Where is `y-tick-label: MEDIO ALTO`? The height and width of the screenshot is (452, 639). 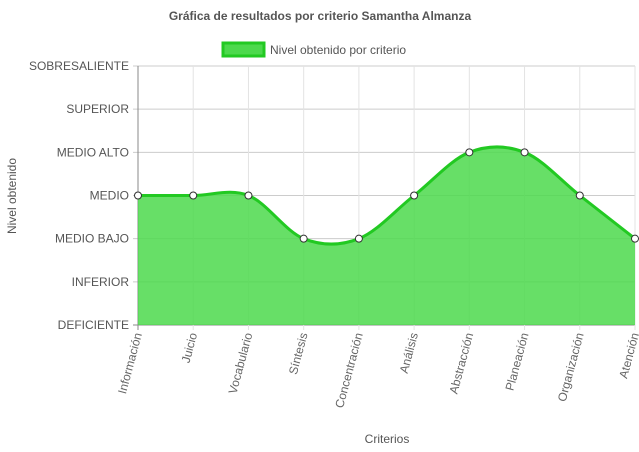
y-tick-label: MEDIO ALTO is located at coordinates (93, 152).